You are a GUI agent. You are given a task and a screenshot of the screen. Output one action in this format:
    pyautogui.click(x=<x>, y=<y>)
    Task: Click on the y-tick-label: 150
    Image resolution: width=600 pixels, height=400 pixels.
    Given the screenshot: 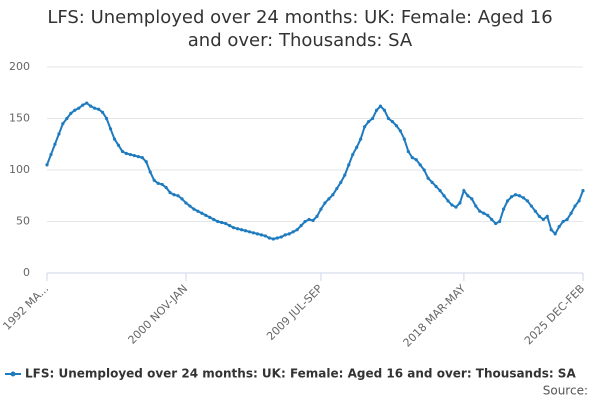 What is the action you would take?
    pyautogui.click(x=19, y=118)
    